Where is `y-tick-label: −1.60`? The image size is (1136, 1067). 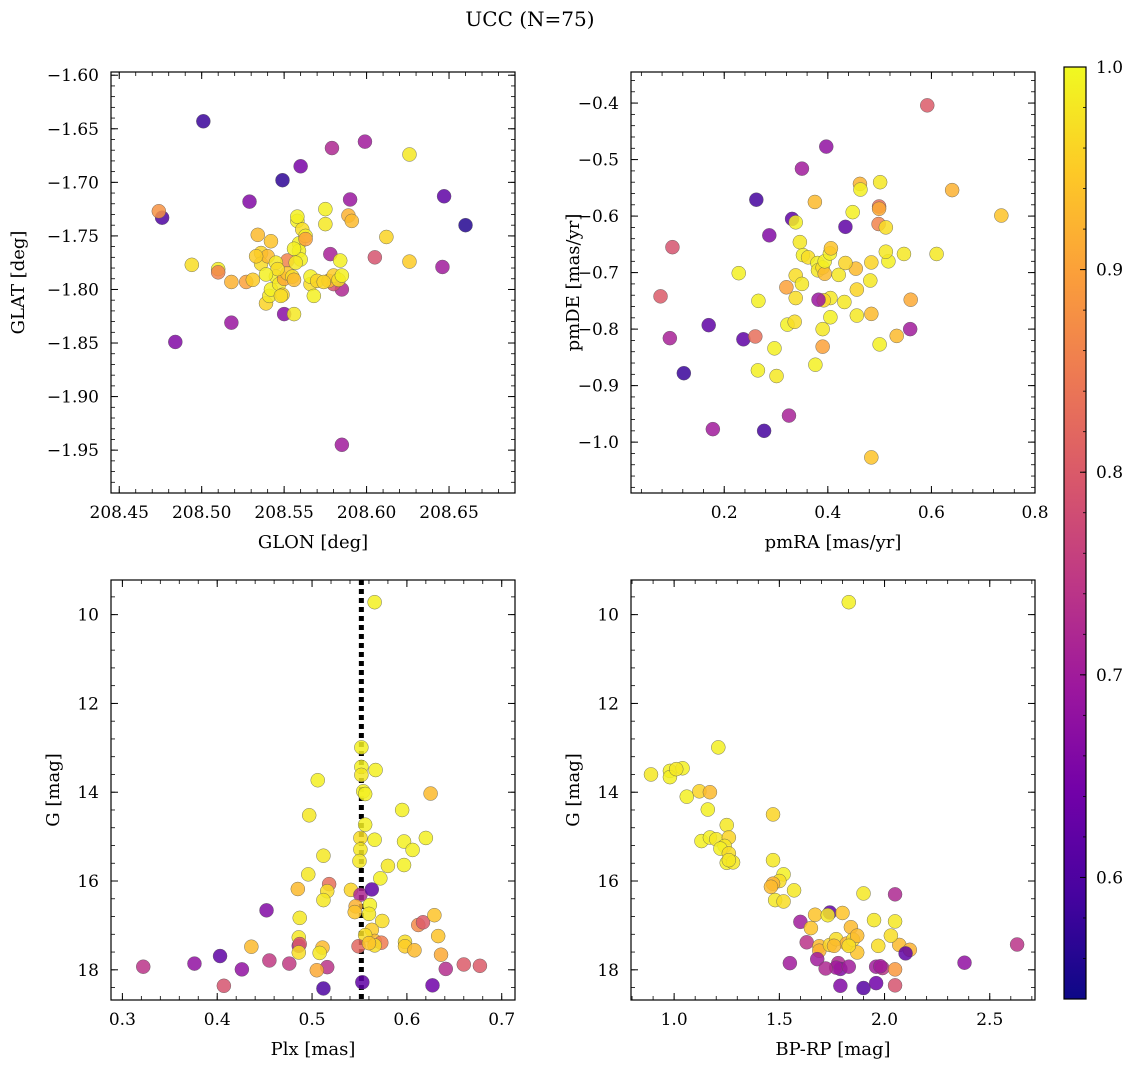 y-tick-label: −1.60 is located at coordinates (73, 76).